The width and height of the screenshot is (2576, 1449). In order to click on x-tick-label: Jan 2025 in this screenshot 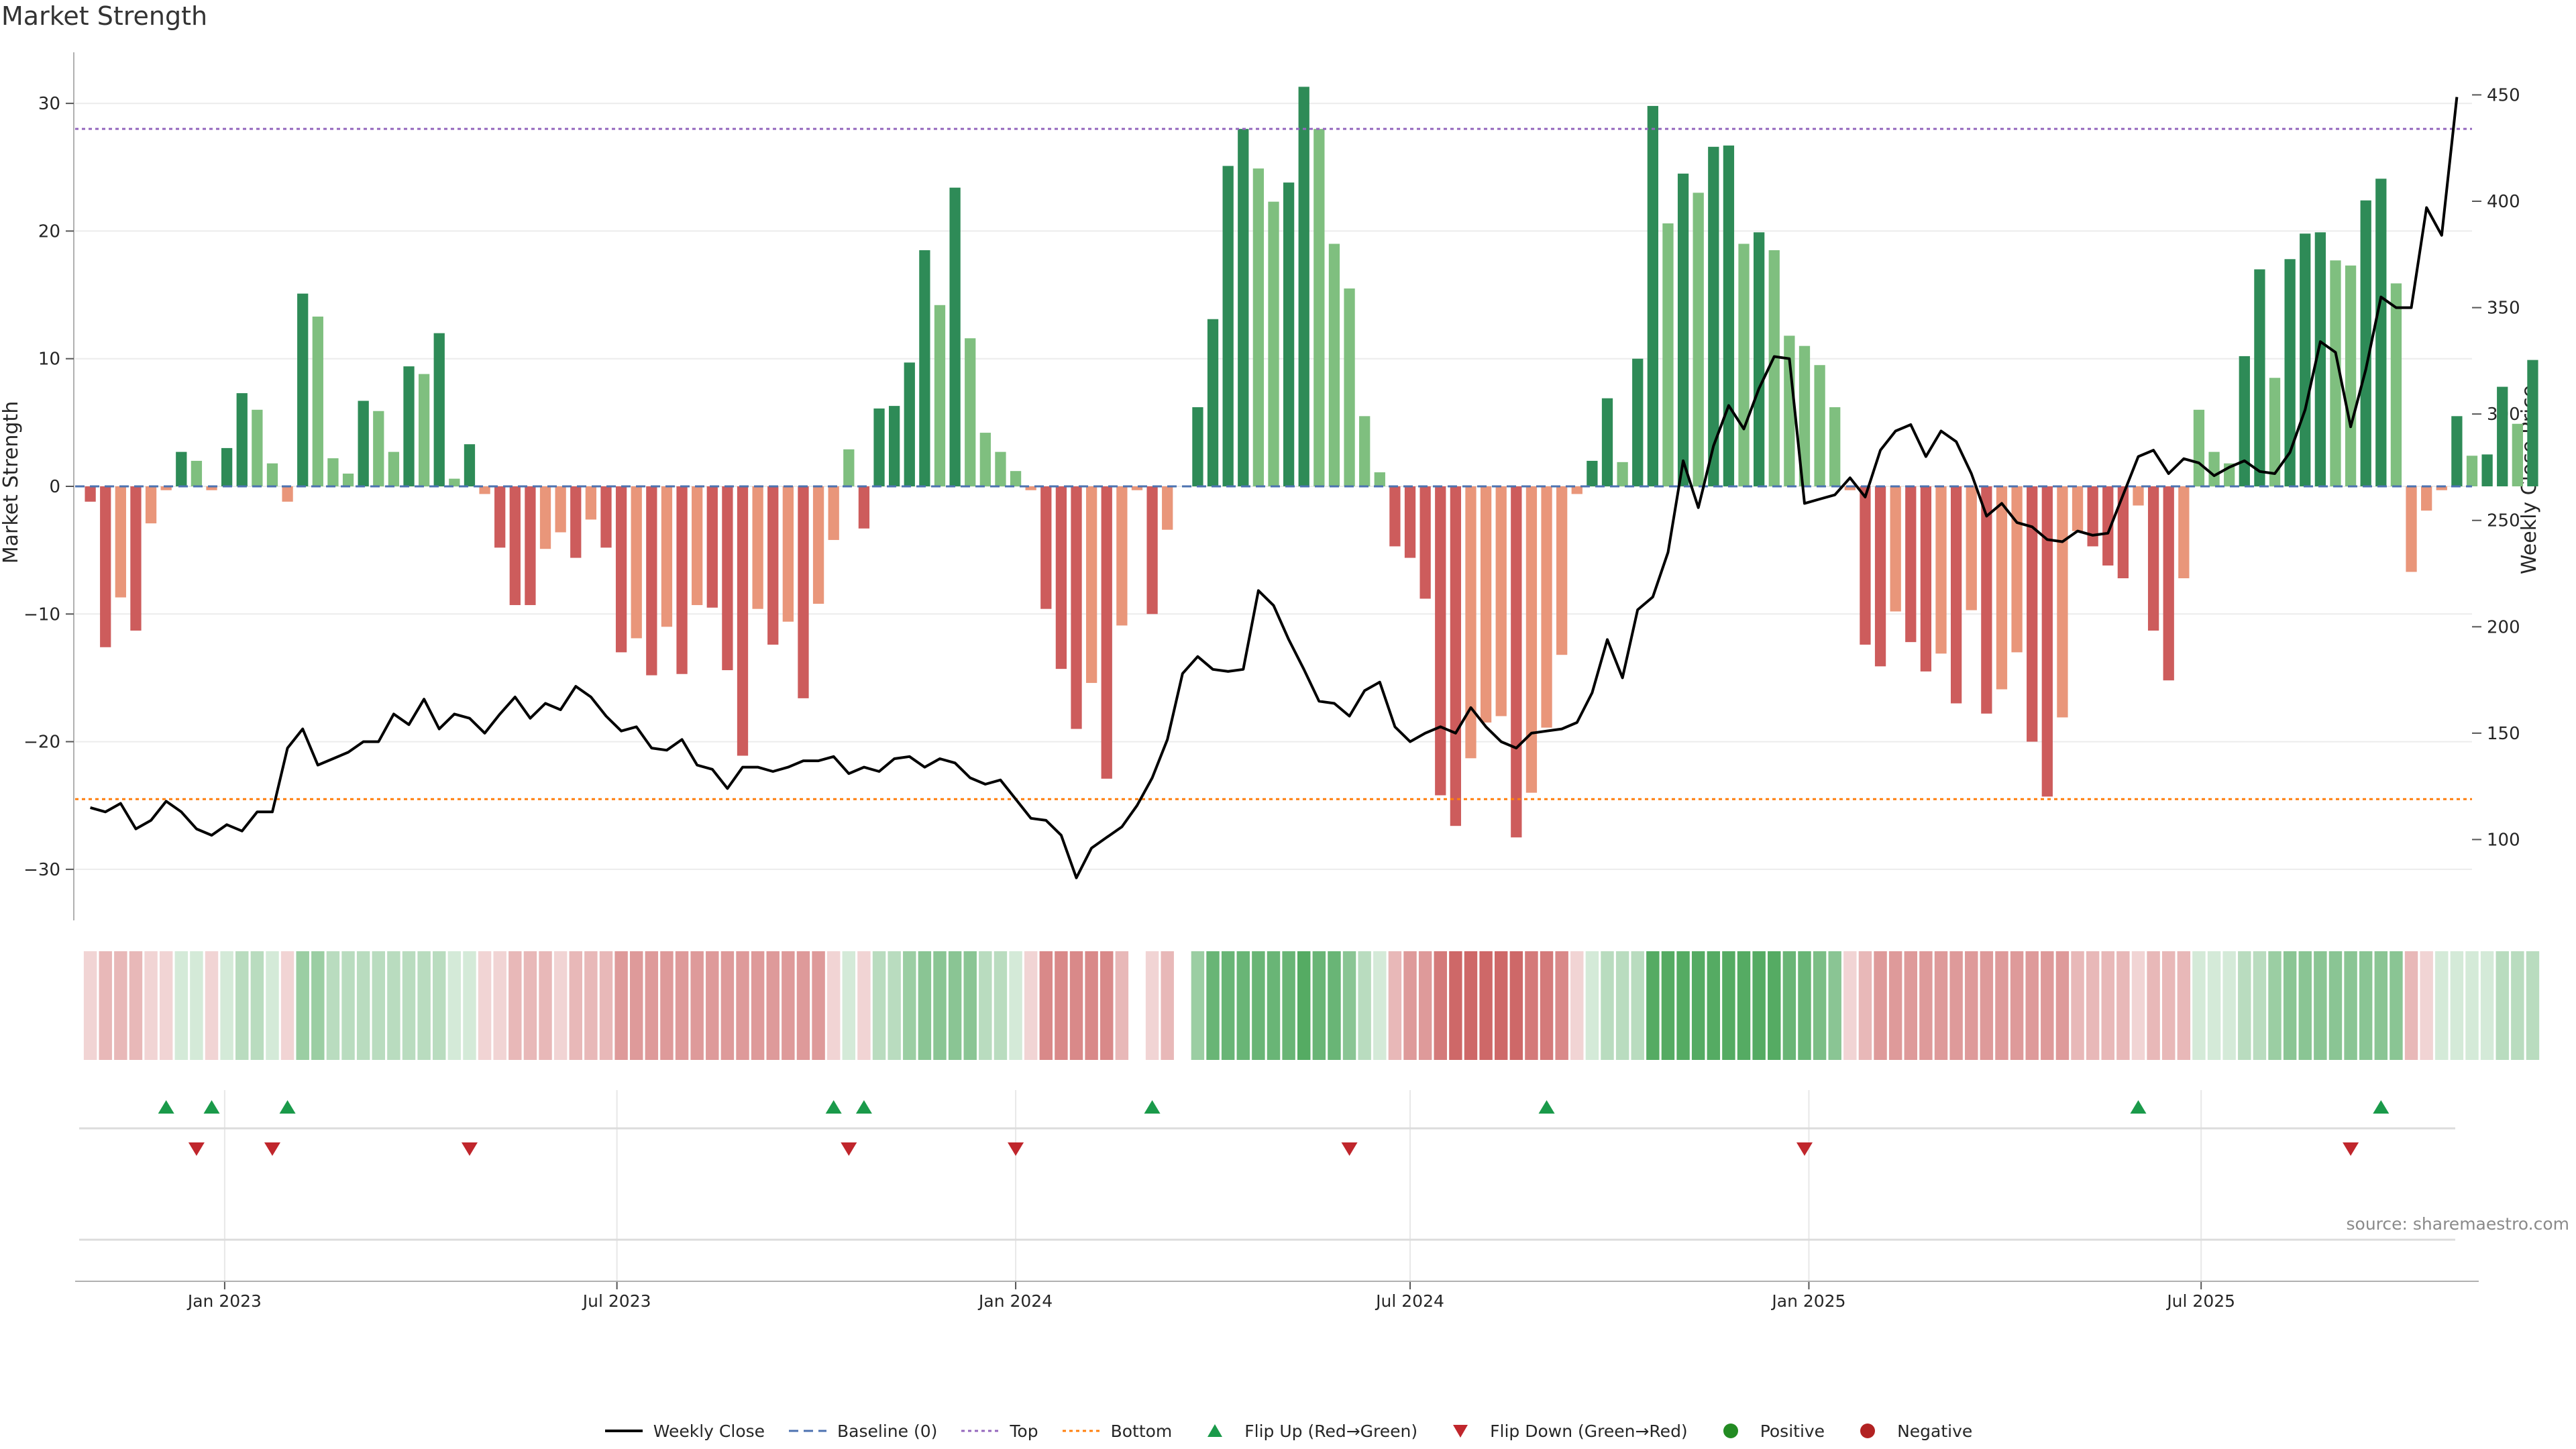, I will do `click(1807, 1301)`.